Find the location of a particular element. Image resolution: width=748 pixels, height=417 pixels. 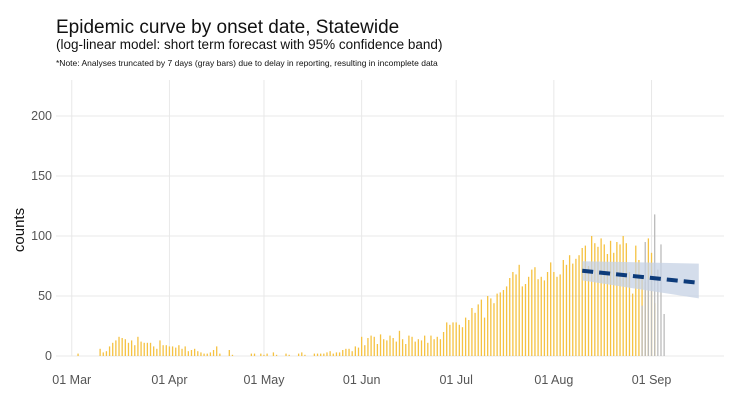

y-axis-label: counts is located at coordinates (19, 230).